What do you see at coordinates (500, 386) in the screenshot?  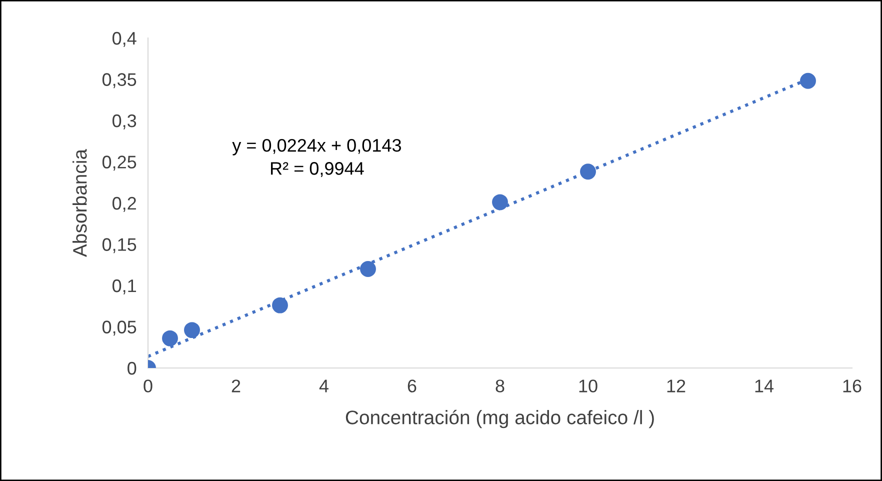 I see `x-tick-label: 8` at bounding box center [500, 386].